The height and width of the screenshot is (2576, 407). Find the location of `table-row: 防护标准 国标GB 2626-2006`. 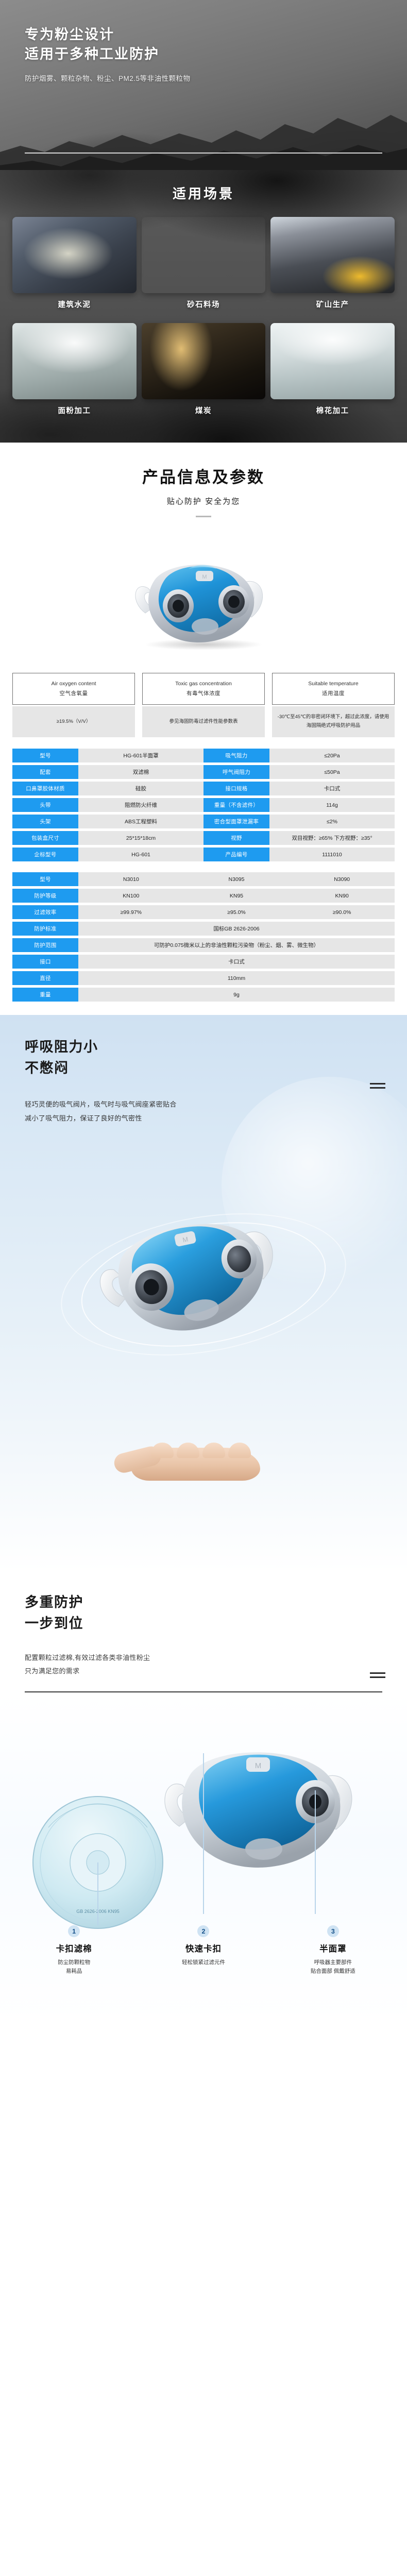

table-row: 防护标准 国标GB 2626-2006 is located at coordinates (203, 929).